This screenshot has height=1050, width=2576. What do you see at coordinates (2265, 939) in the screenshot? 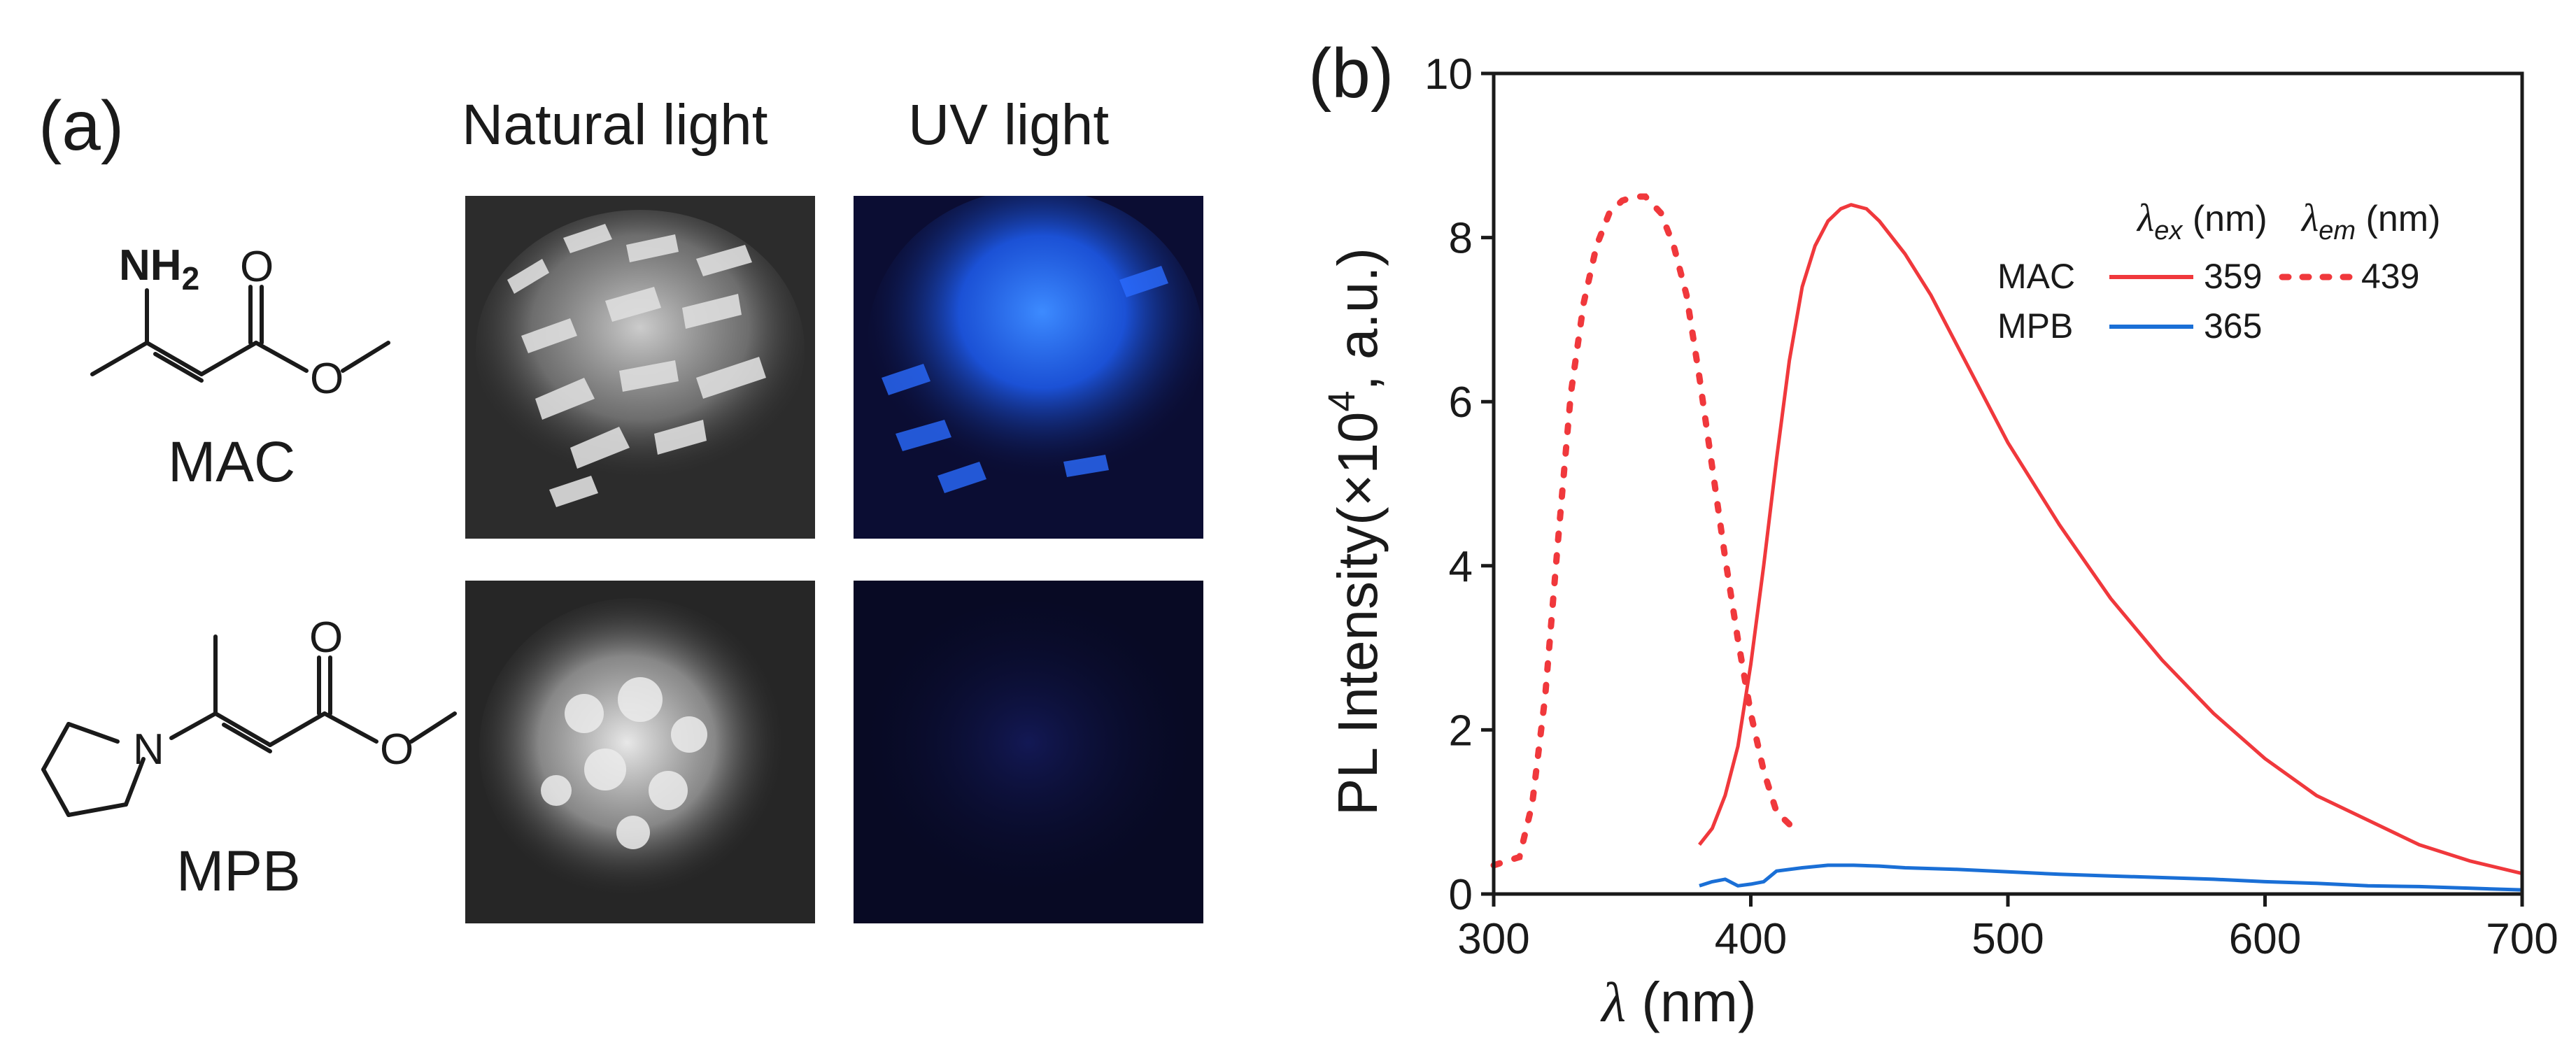
I see `x-tick-label: 600` at bounding box center [2265, 939].